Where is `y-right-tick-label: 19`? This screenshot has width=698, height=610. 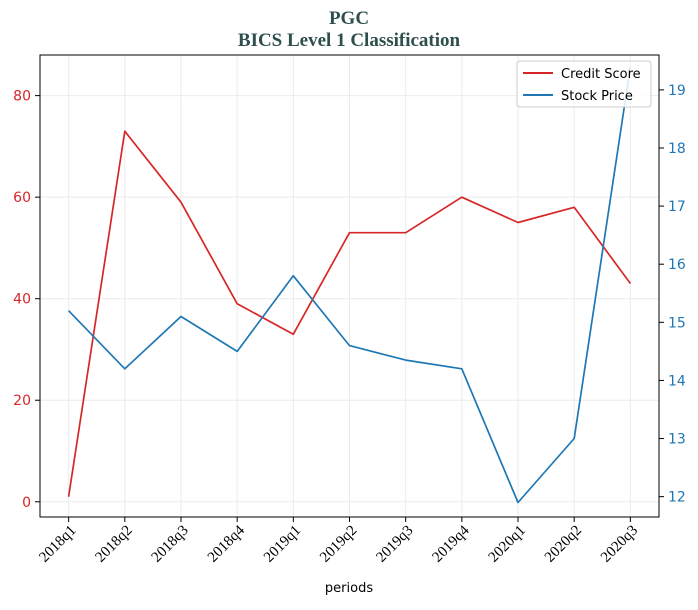
y-right-tick-label: 19 is located at coordinates (677, 91).